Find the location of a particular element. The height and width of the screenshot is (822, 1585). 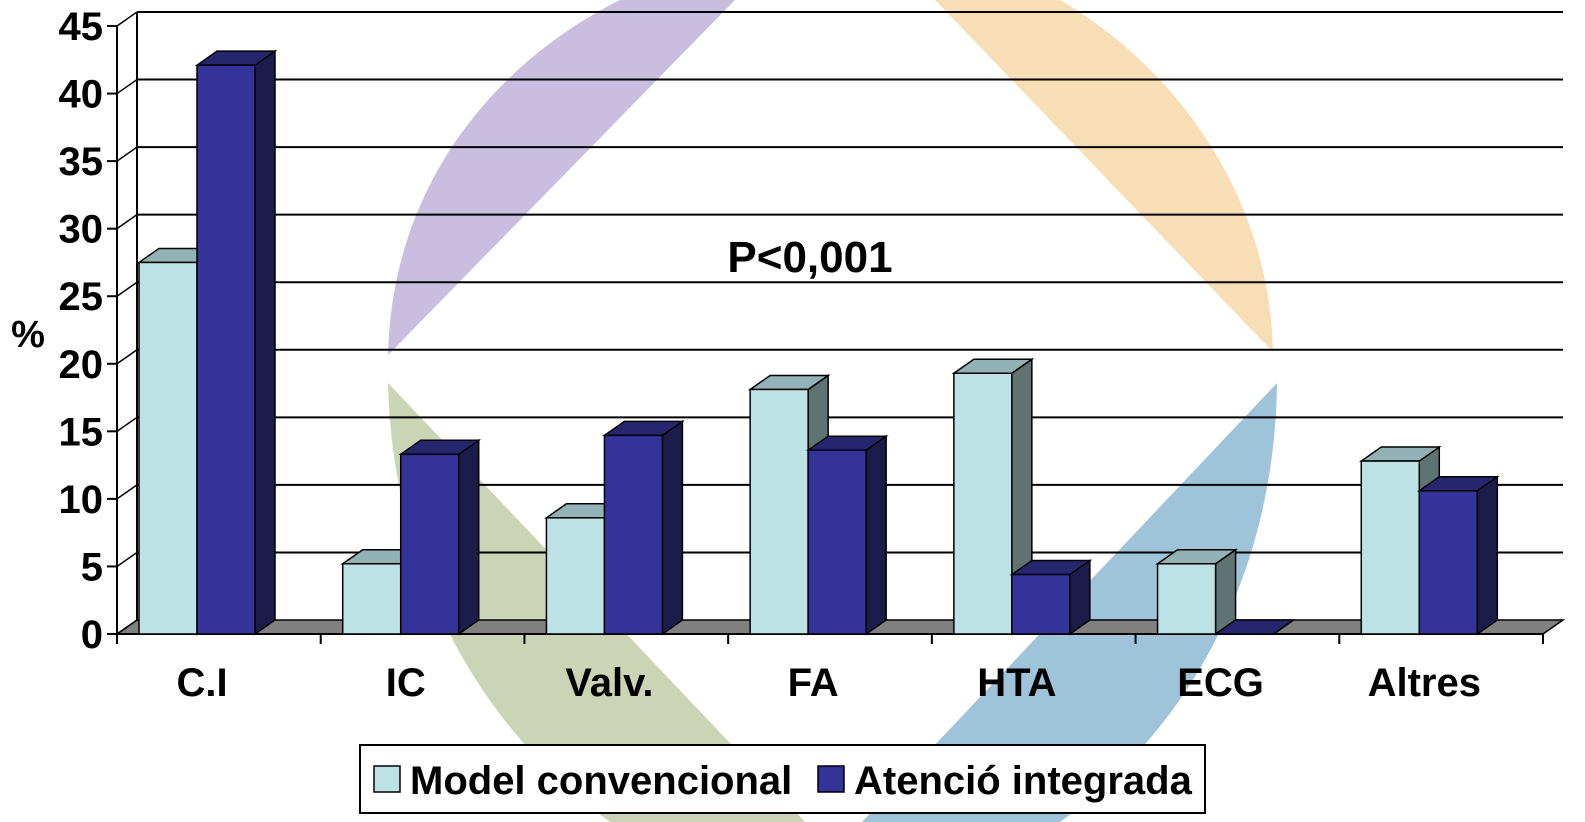

bar-front-atenci-integrada-fa is located at coordinates (837, 542).